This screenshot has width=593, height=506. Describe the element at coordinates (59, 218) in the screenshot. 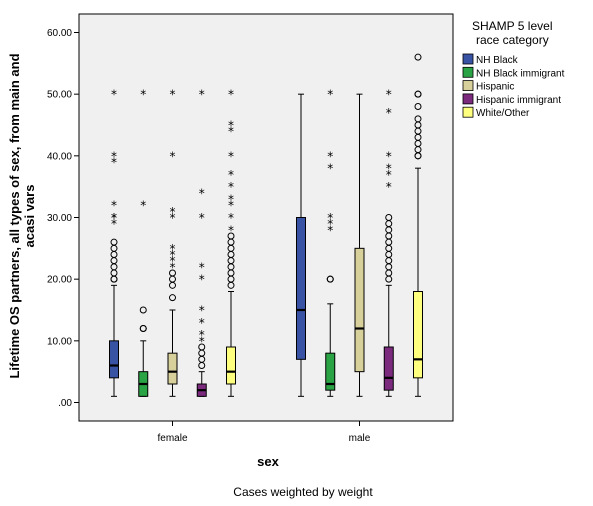

I see `y-tick-label: 30.00` at that location.